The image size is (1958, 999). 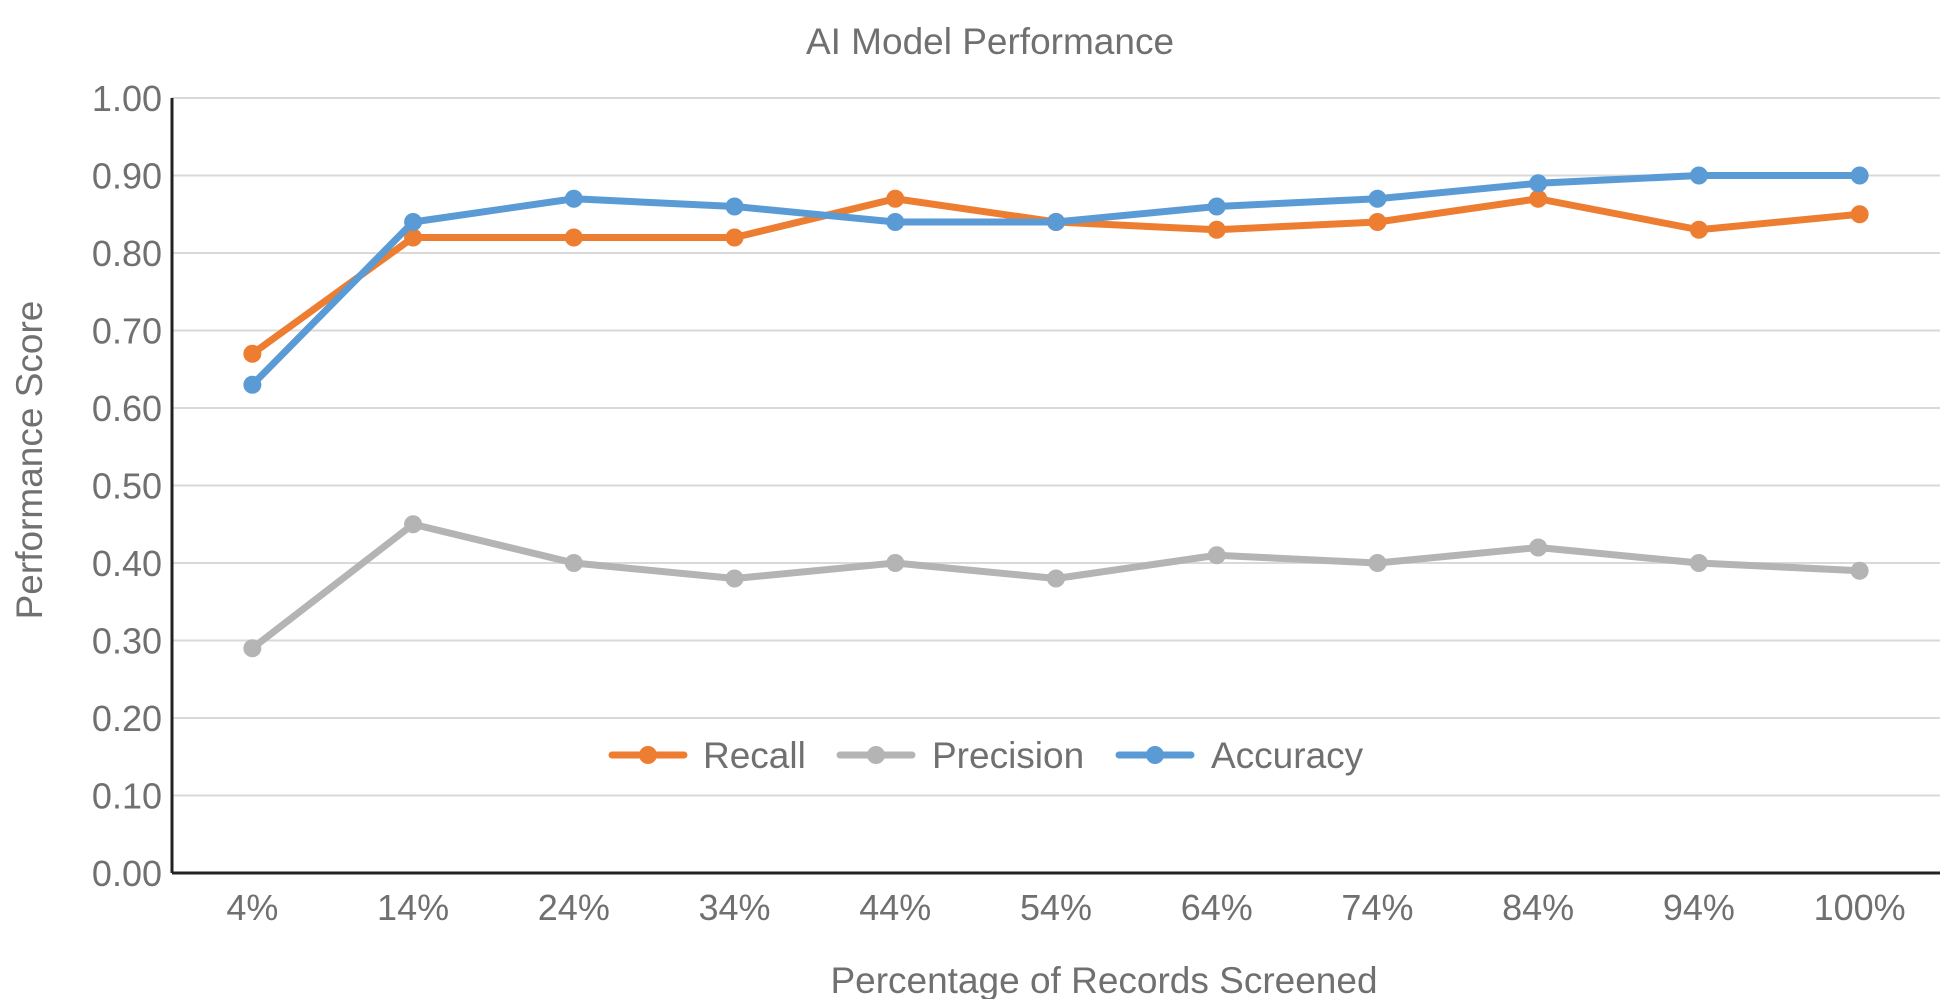 What do you see at coordinates (735, 907) in the screenshot?
I see `x-tick-label: 34%` at bounding box center [735, 907].